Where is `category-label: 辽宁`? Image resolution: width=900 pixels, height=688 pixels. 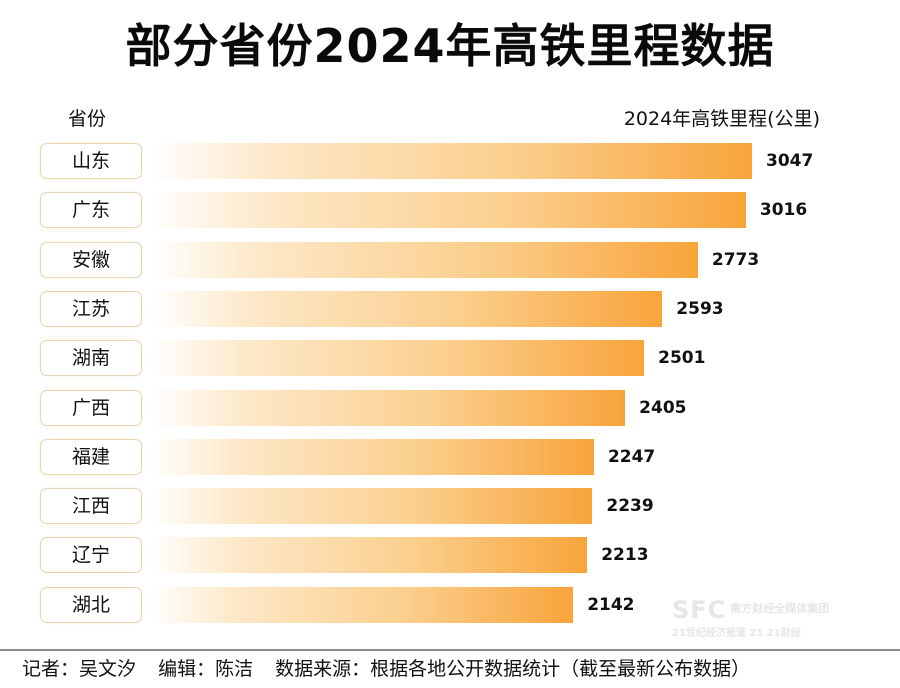
category-label: 辽宁 is located at coordinates (91, 555).